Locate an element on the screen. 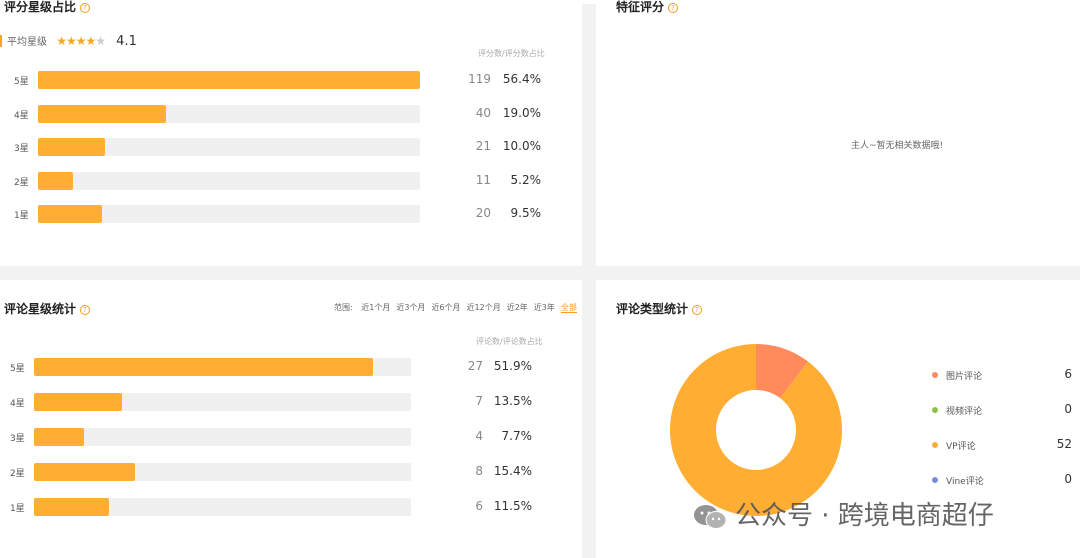 This screenshot has height=558, width=1080. rating-row: 3星 4 7.7% is located at coordinates (290, 437).